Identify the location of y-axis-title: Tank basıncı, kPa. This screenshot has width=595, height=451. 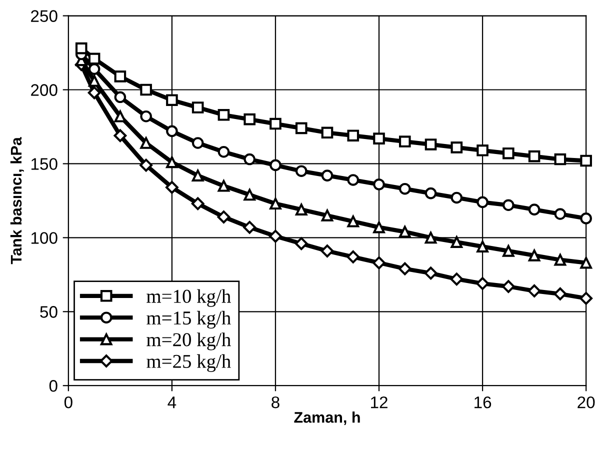
(17, 200).